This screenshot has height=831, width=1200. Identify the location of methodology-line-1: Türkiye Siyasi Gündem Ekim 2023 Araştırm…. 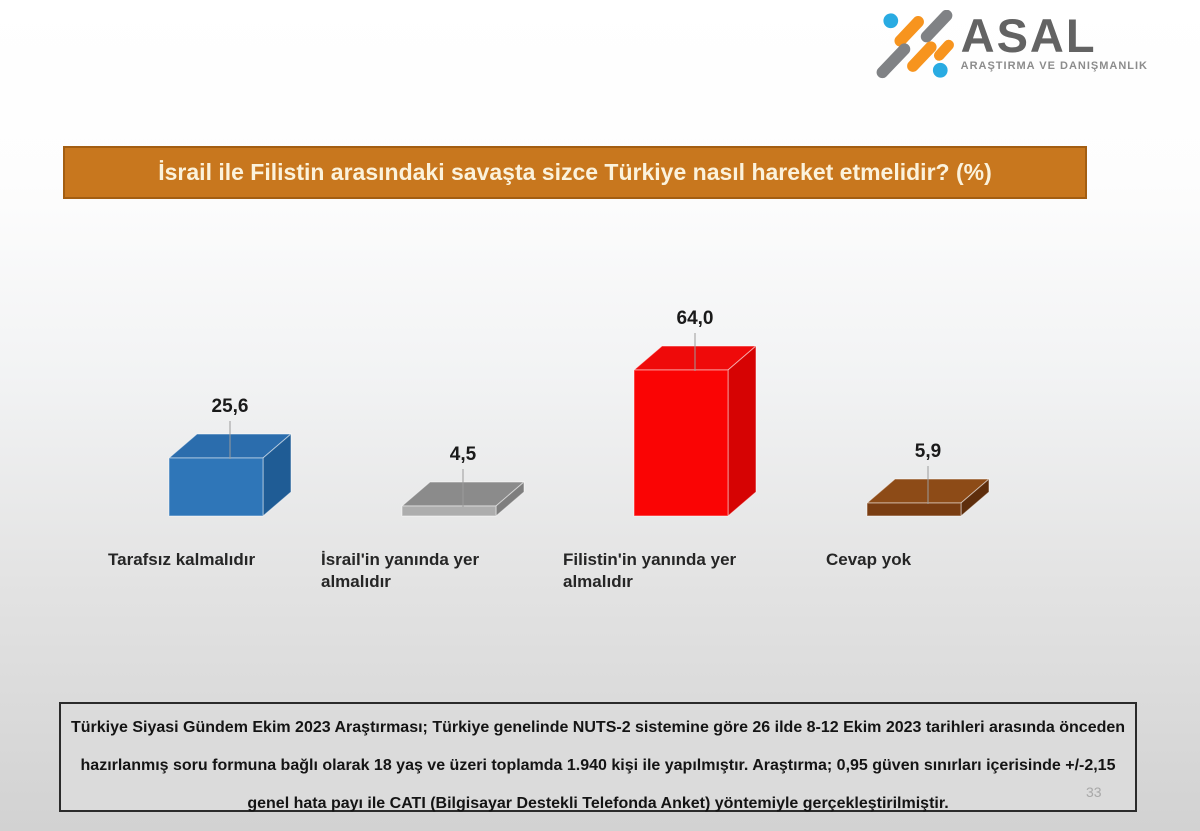
(598, 727).